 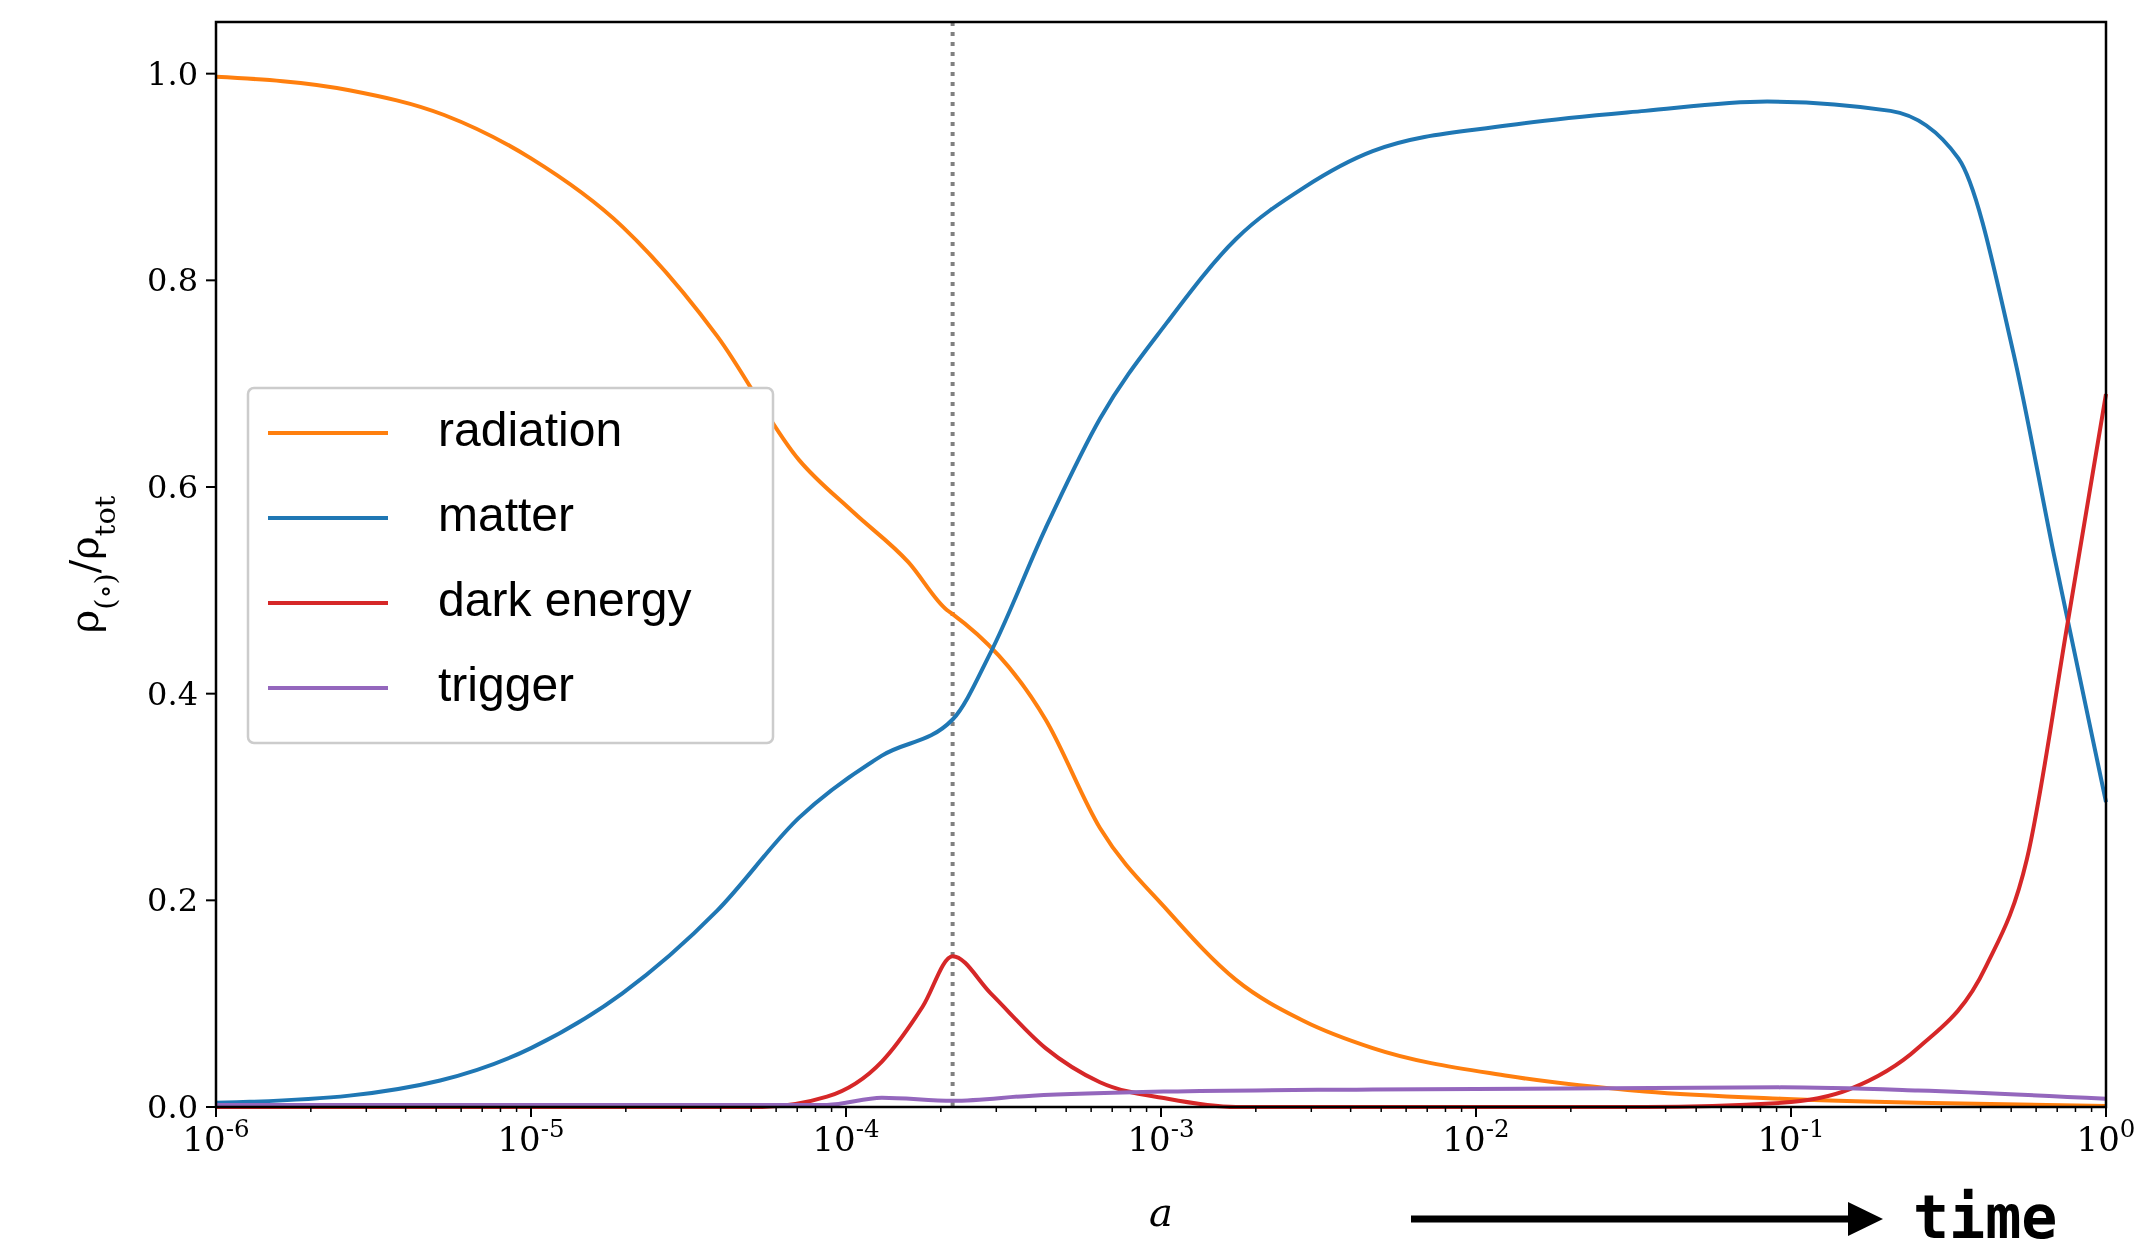 I want to click on y-tick-label: 1.0, so click(x=172, y=73).